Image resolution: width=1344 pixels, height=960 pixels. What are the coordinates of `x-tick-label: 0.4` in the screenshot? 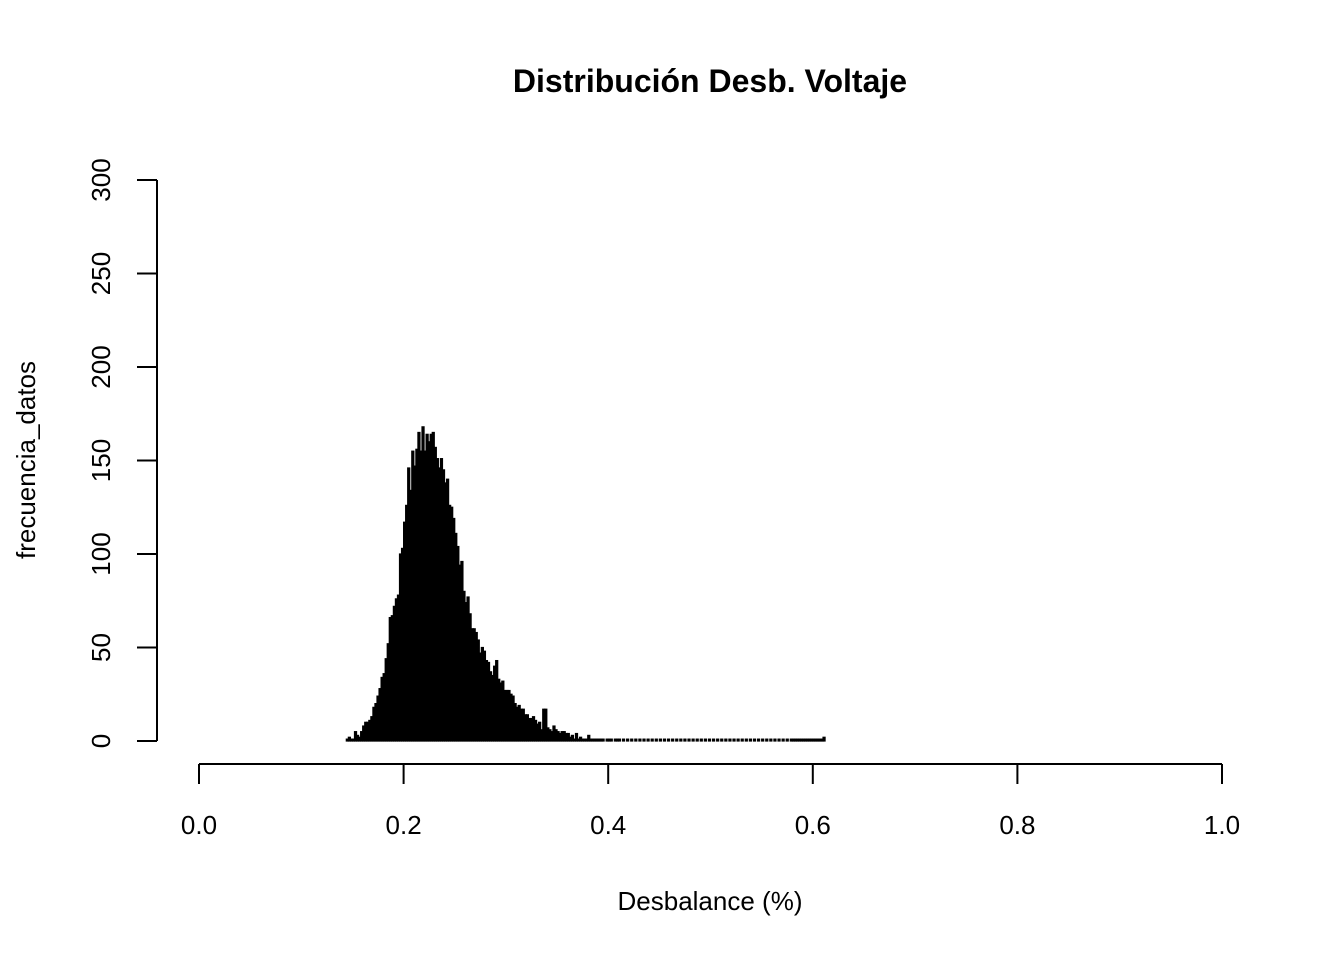 It's located at (608, 825).